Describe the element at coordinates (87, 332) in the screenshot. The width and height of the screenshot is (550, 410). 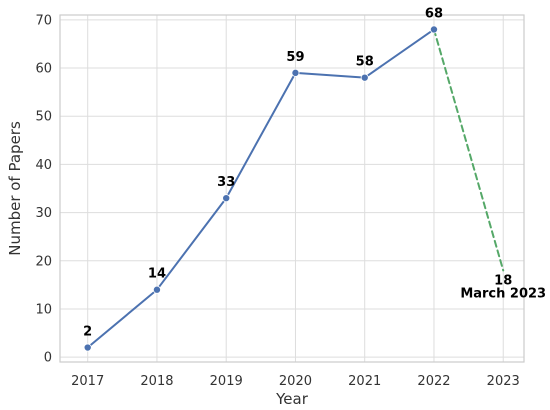
I see `data-label: 2` at that location.